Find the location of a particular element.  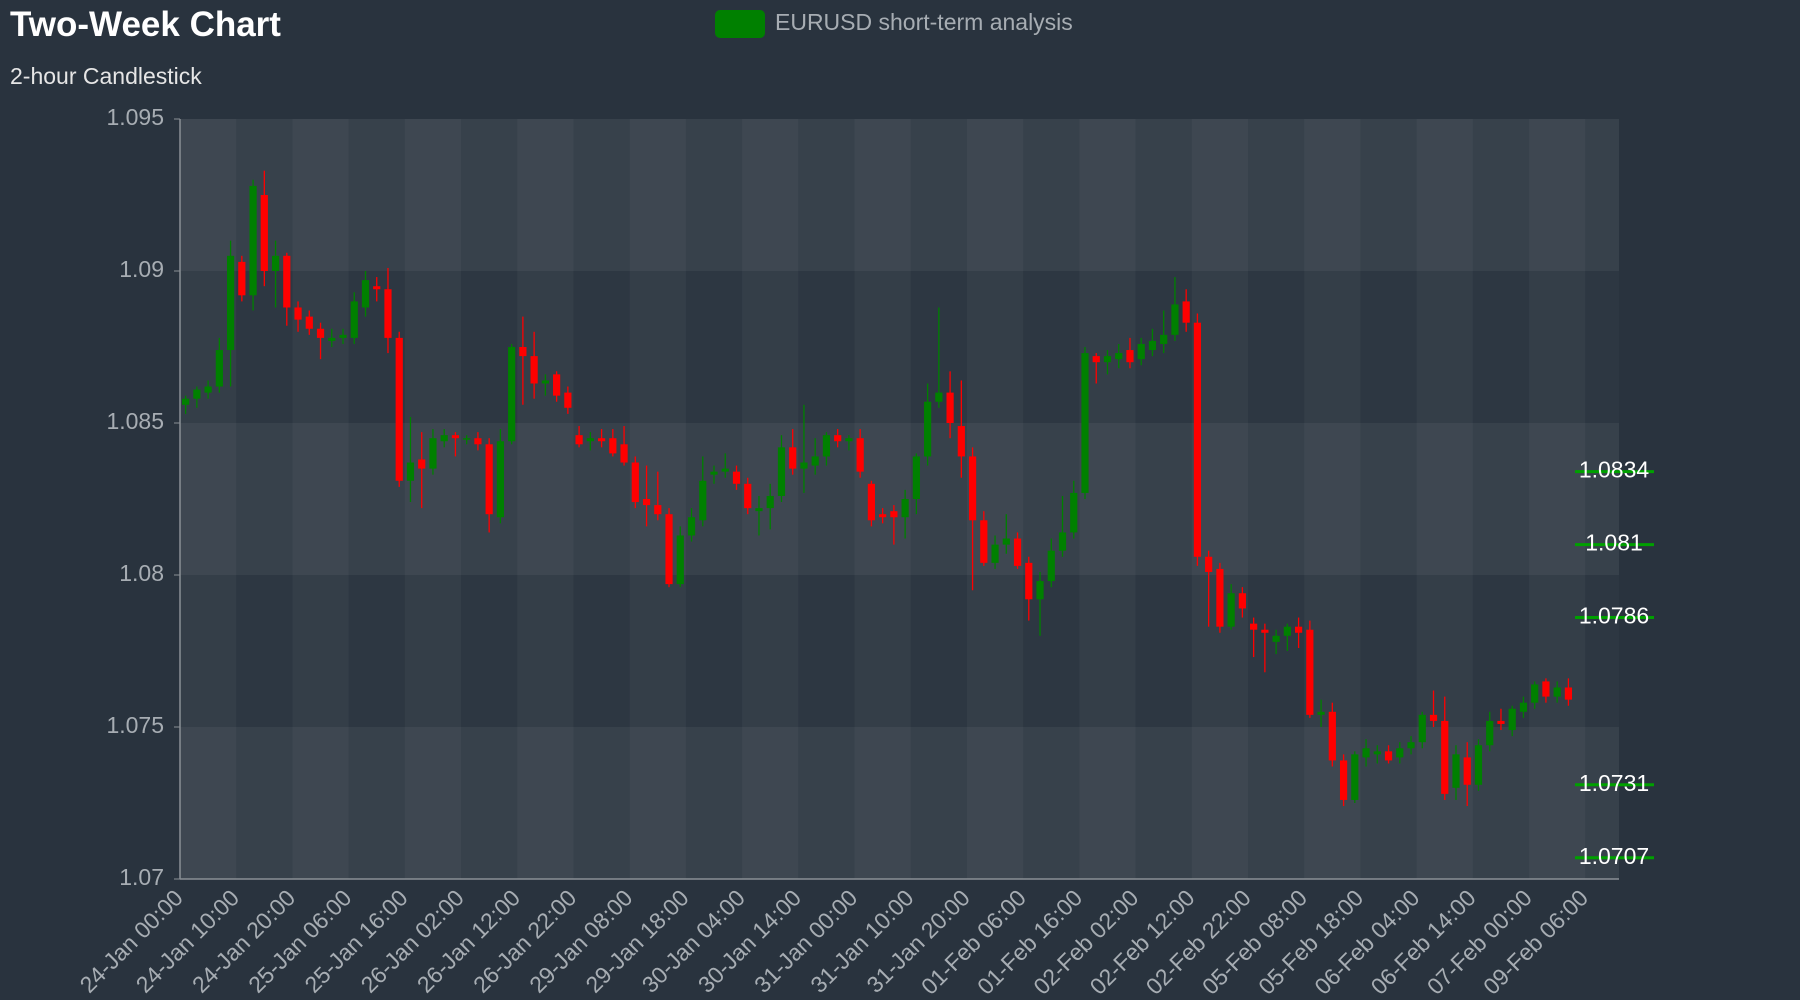

level-label: 1.0731 is located at coordinates (1614, 783).